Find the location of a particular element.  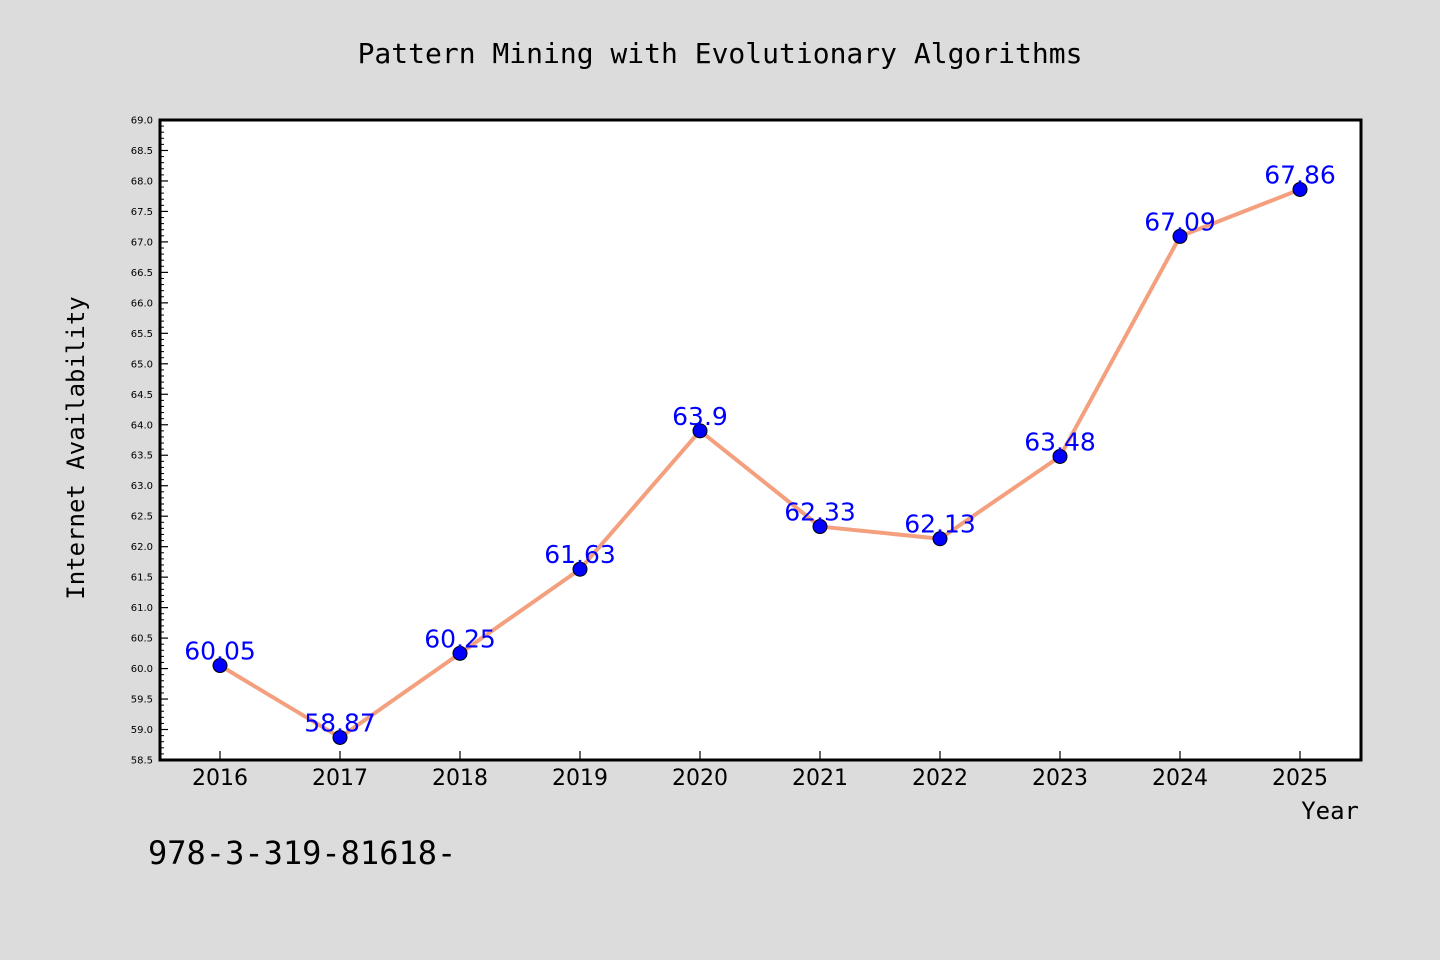

x-tick-label: 2019 is located at coordinates (580, 778).